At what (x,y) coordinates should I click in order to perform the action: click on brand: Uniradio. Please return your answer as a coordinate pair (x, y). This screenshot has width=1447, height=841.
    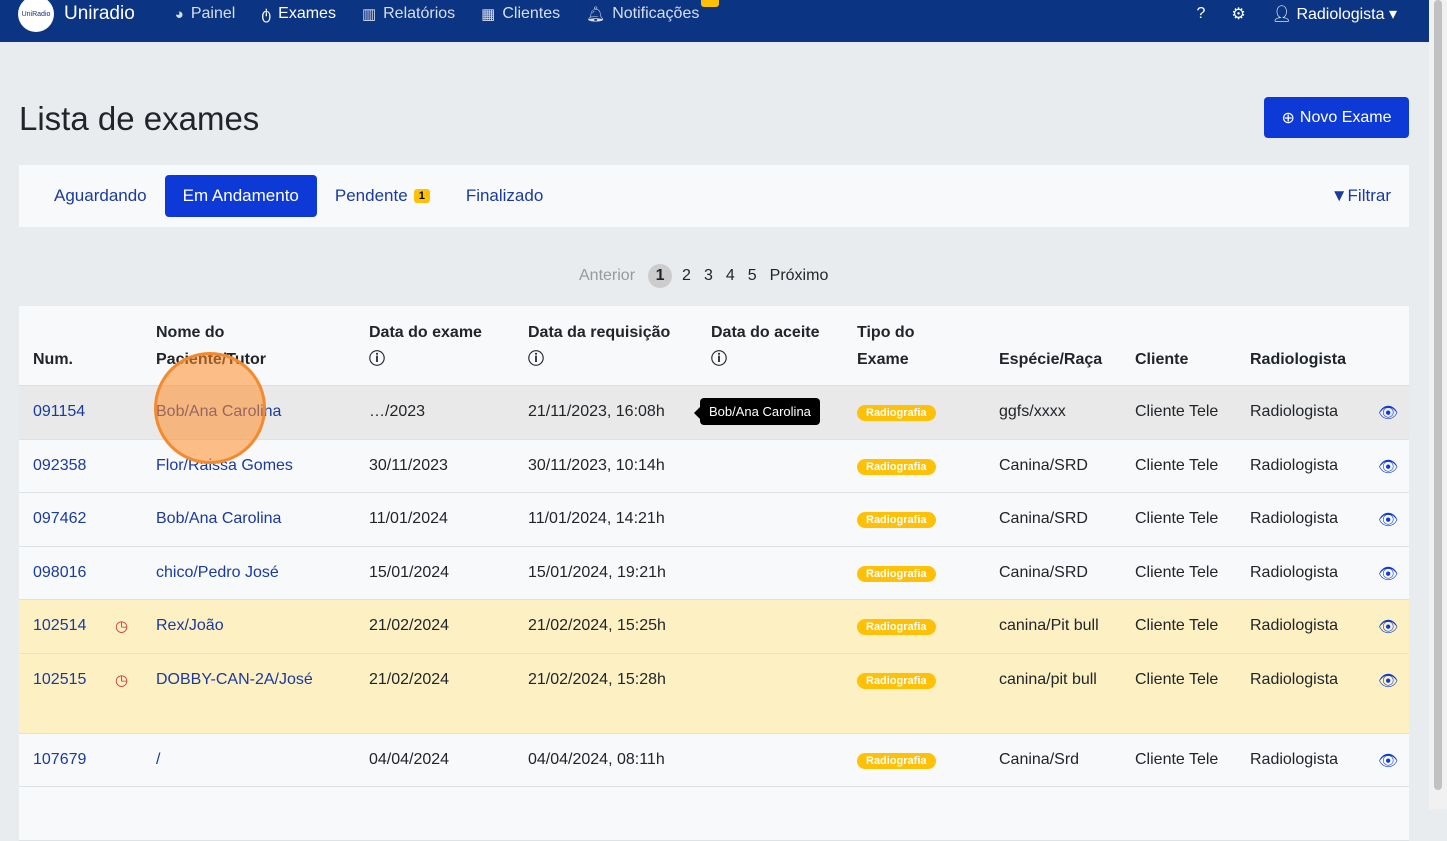
    Looking at the image, I should click on (99, 13).